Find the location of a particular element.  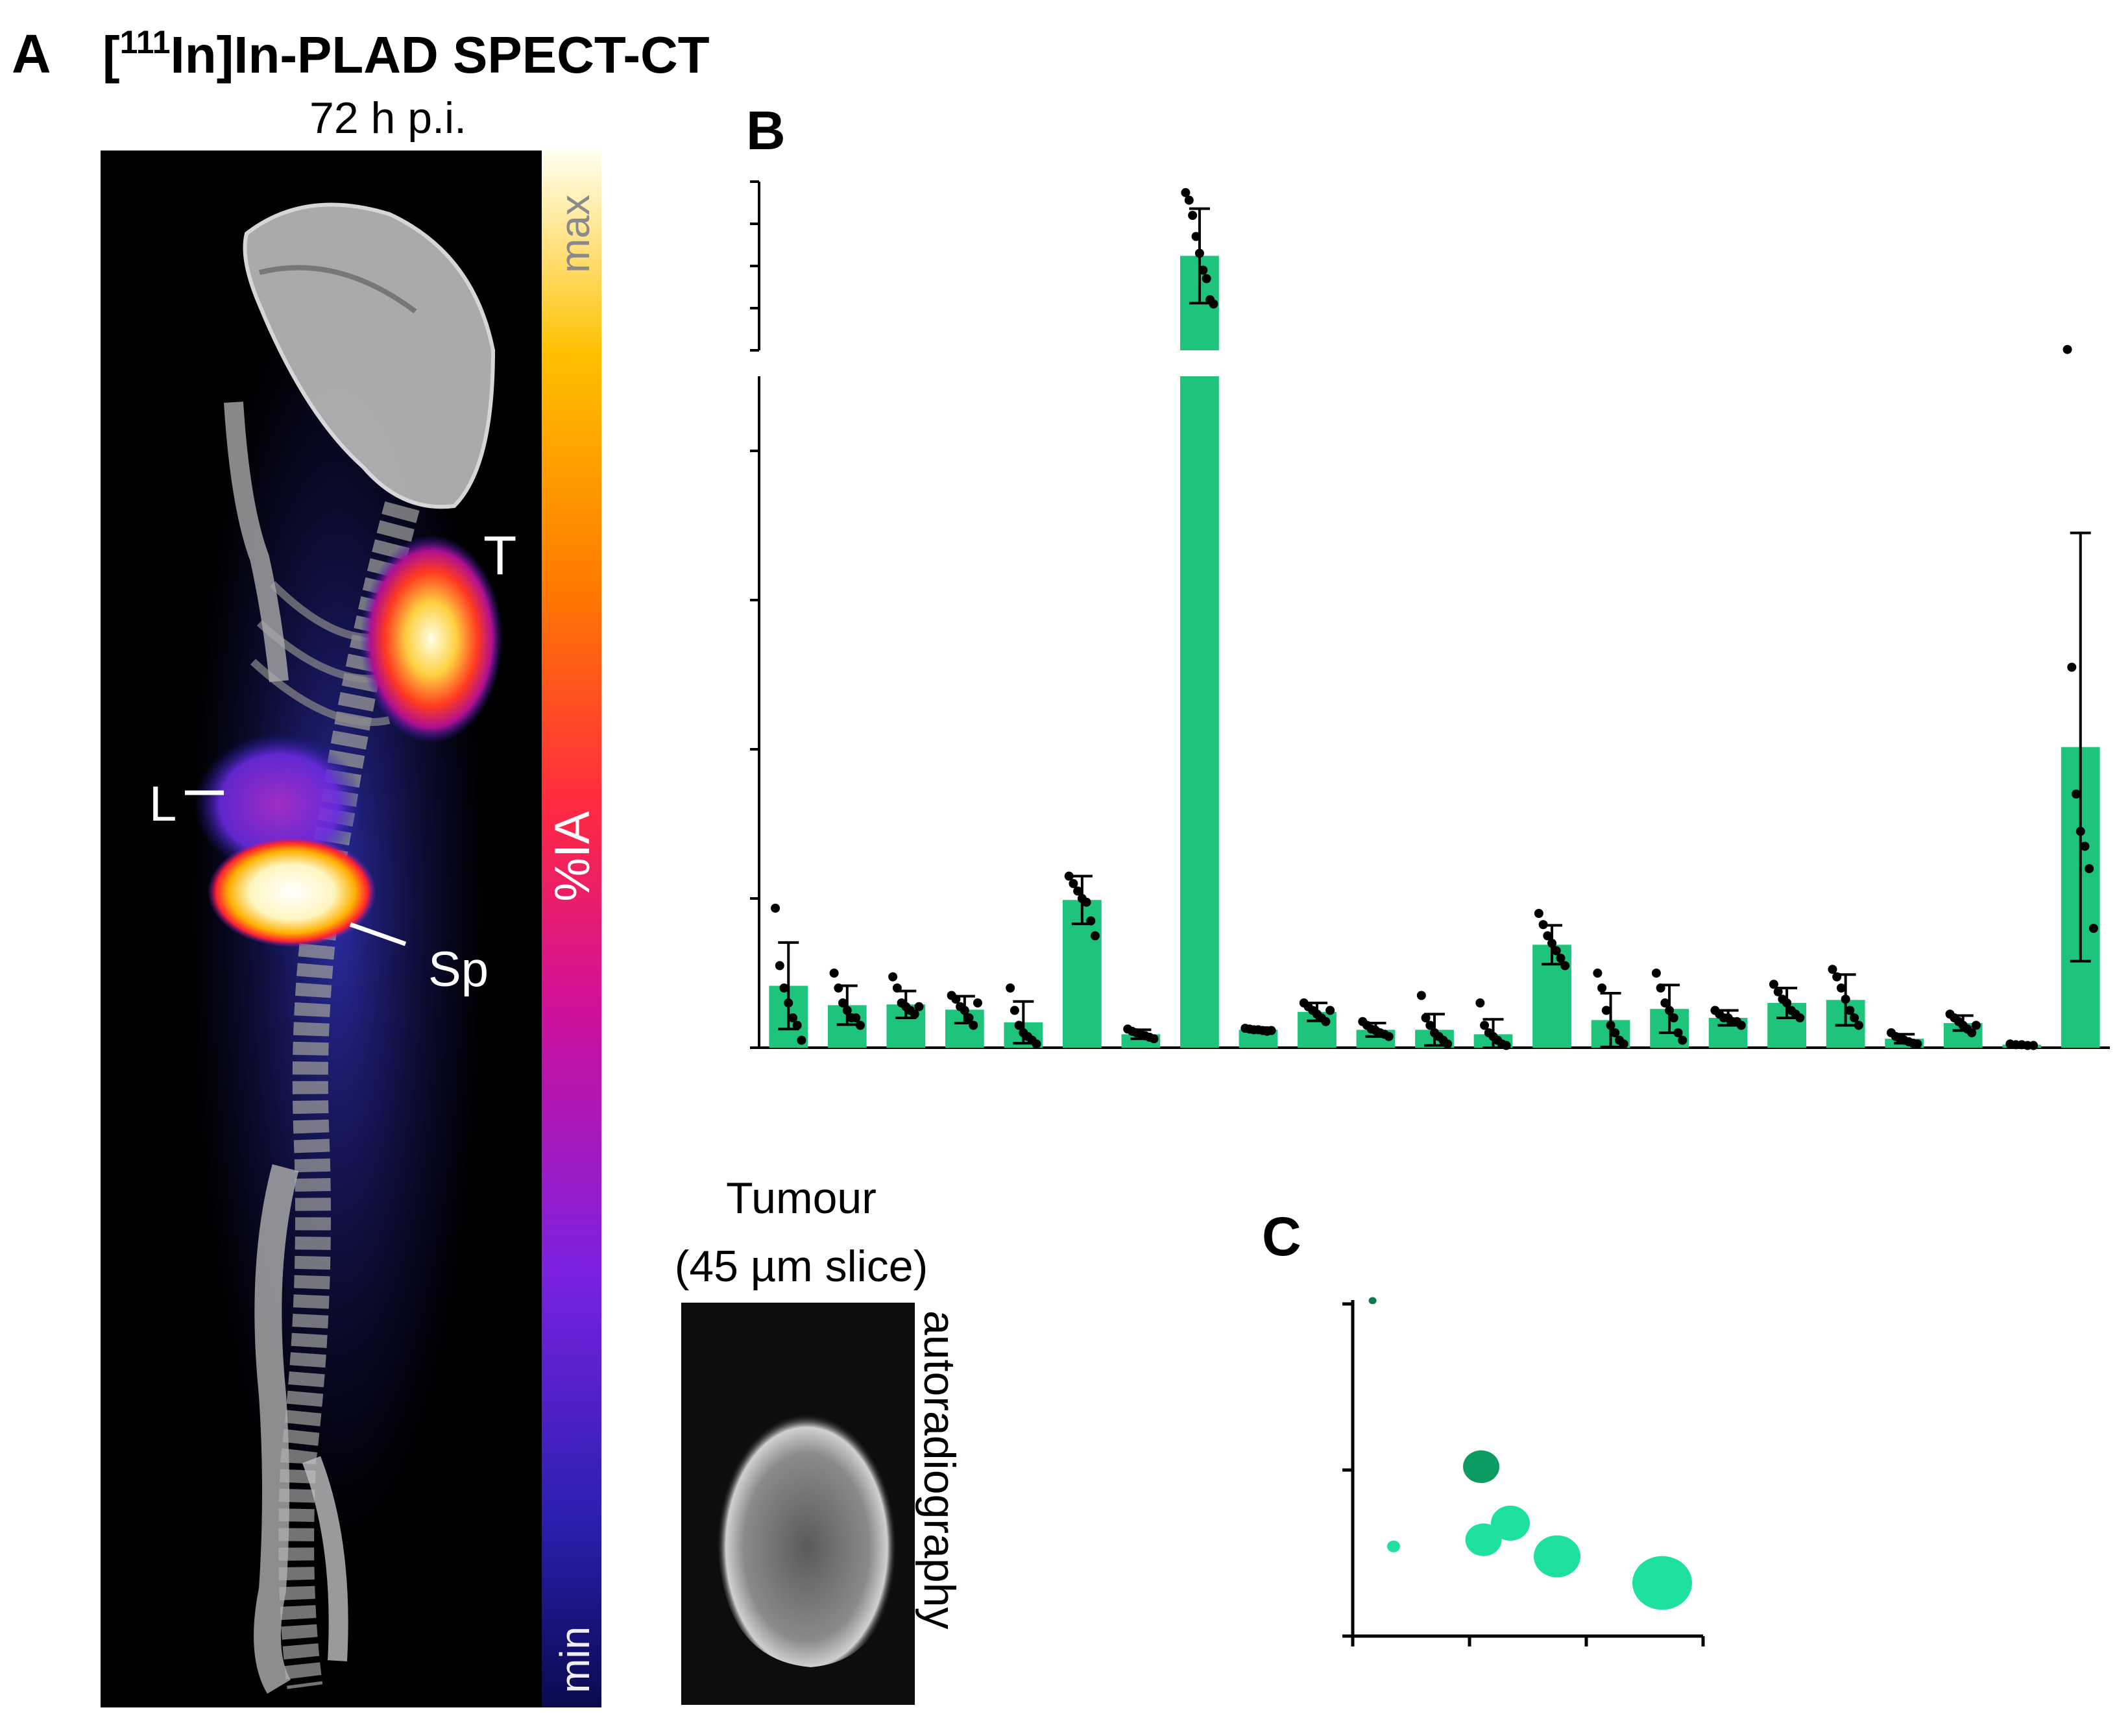

spleen-label: Sp is located at coordinates (458, 970).